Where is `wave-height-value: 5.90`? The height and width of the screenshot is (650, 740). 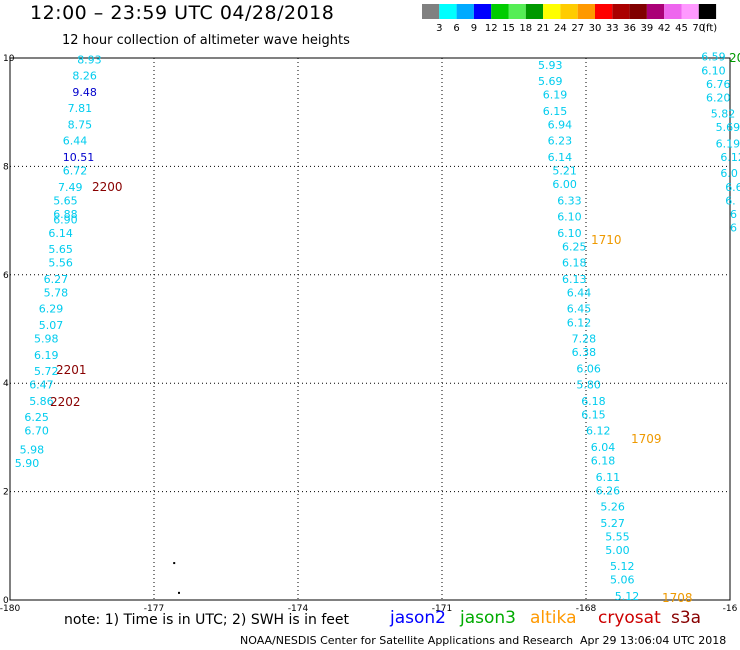 wave-height-value: 5.90 is located at coordinates (27, 463).